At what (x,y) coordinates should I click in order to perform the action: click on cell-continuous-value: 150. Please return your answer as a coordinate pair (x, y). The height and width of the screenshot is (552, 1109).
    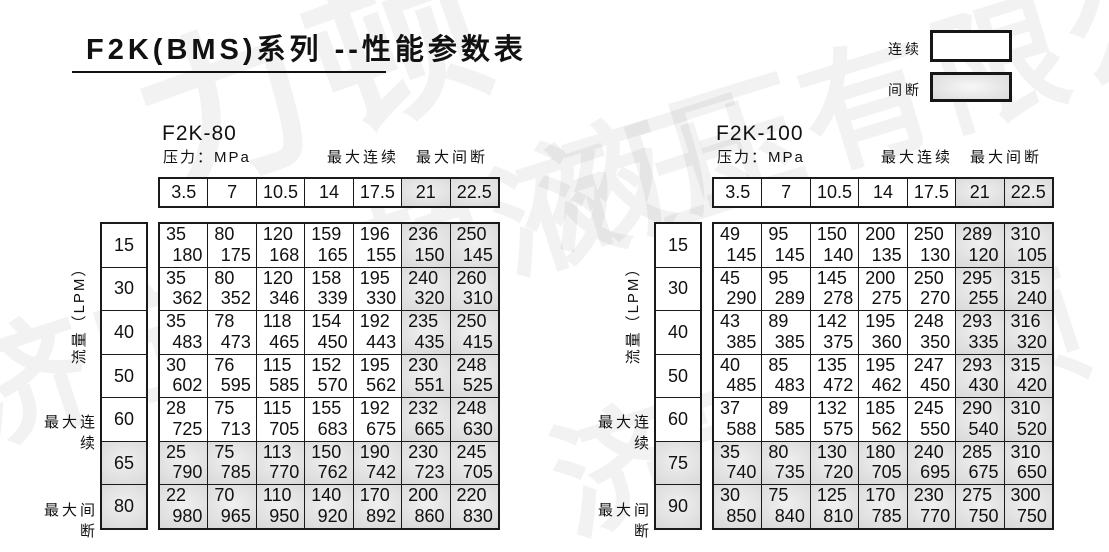
    Looking at the image, I should click on (831, 234).